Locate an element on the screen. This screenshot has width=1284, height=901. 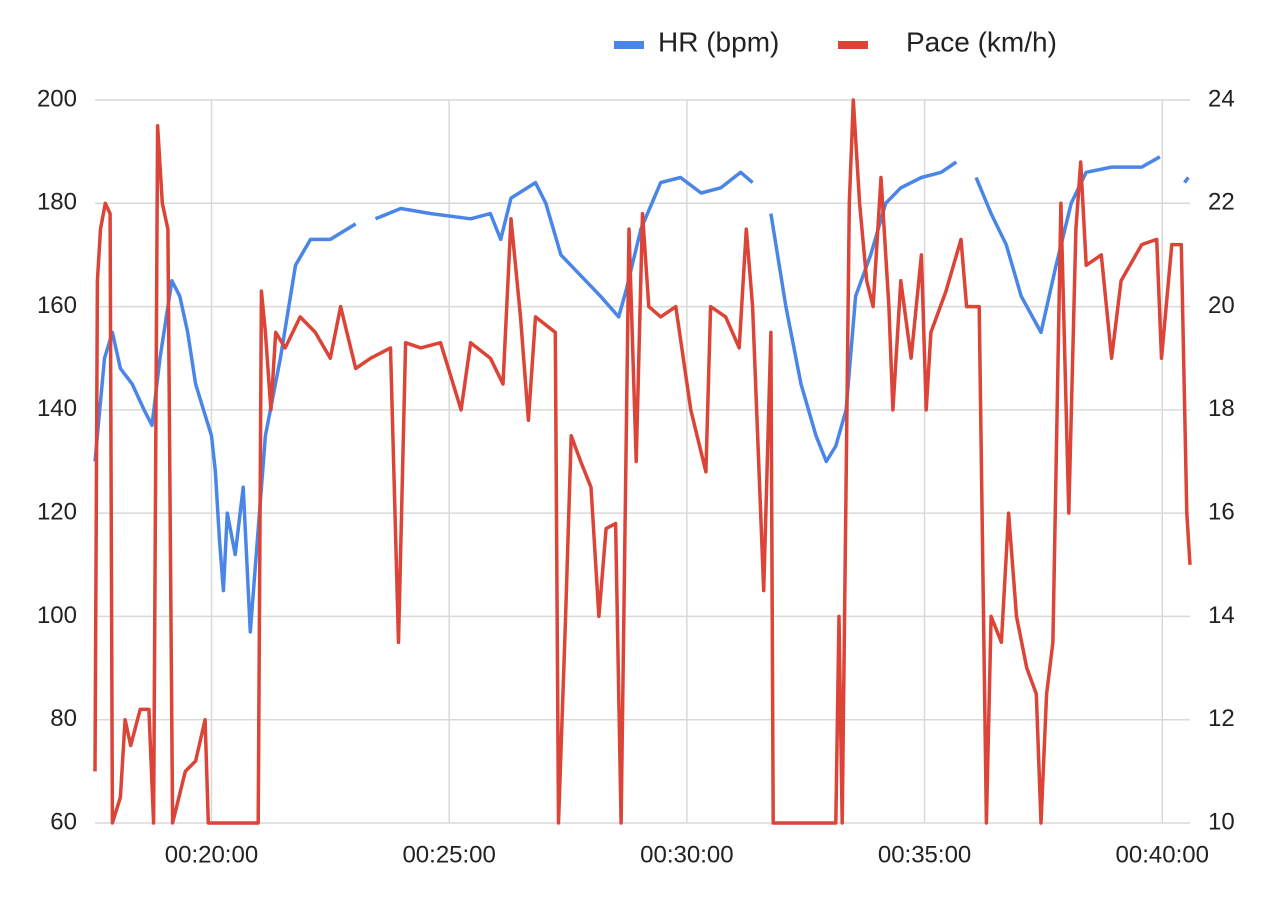
y2-tick-label: 14 is located at coordinates (1221, 615).